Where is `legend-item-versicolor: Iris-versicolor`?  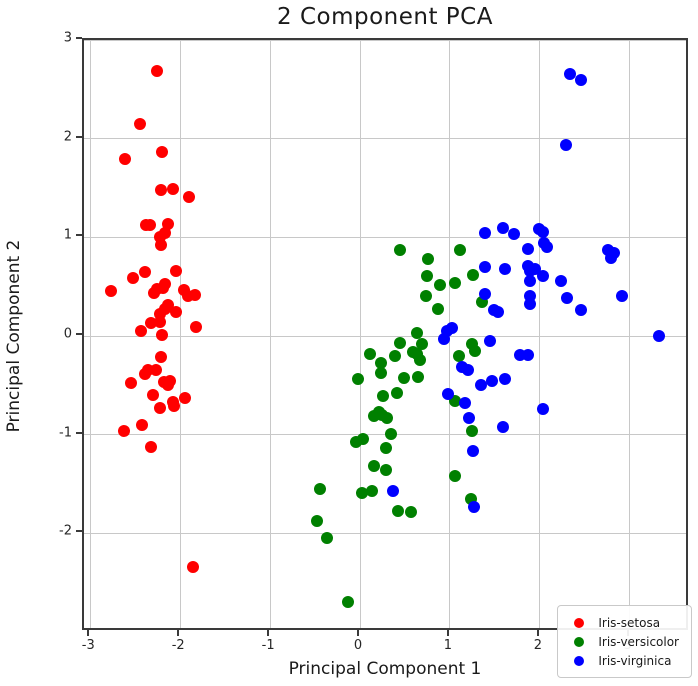
legend-item-versicolor: Iris-versicolor is located at coordinates (623, 641).